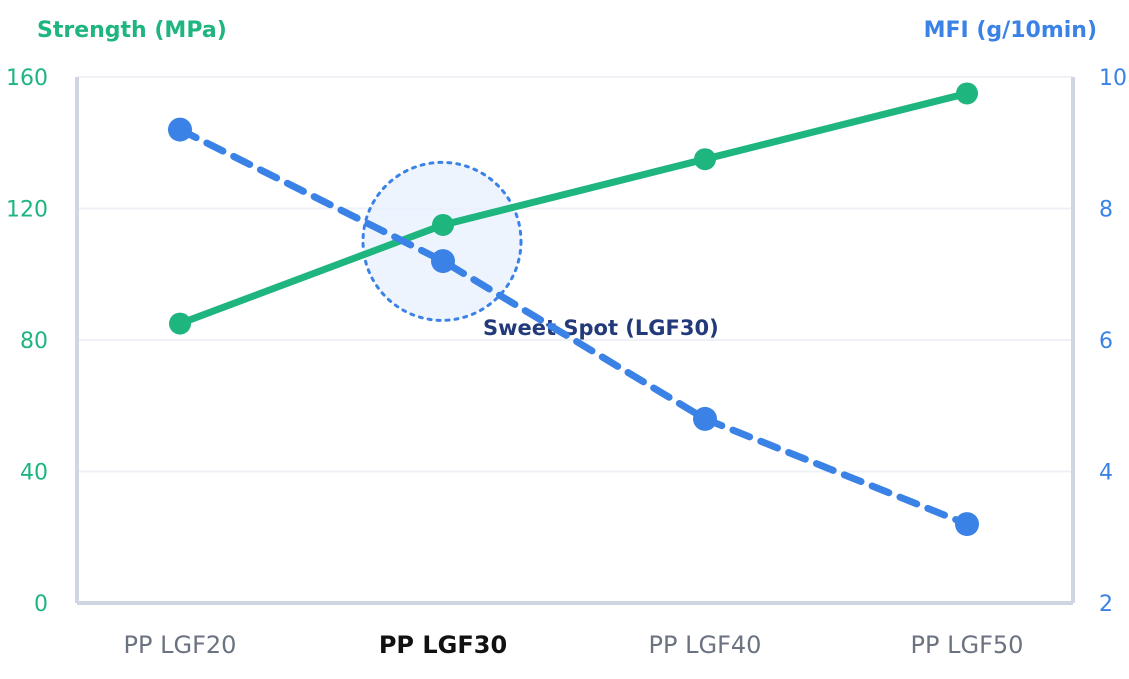 The image size is (1129, 679). Describe the element at coordinates (132, 30) in the screenshot. I see `left-axis-title: Strength (MPa)` at that location.